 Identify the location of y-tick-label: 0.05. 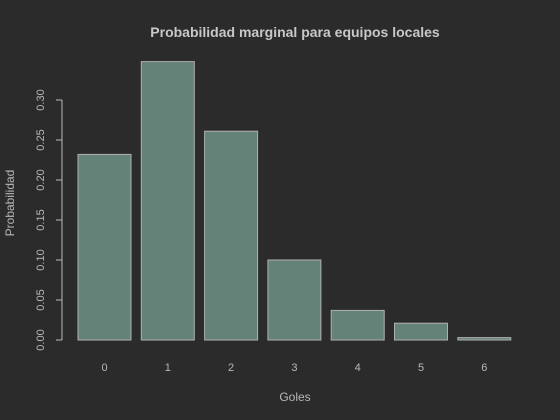
(41, 299).